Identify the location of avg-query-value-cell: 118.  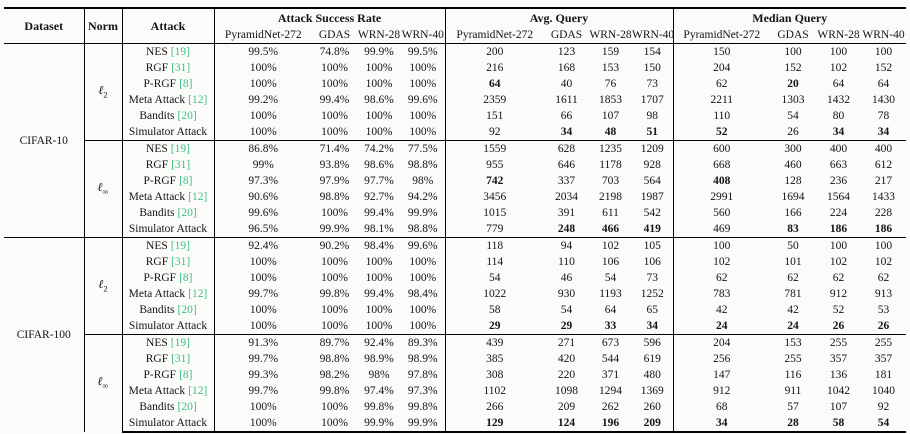
(494, 245).